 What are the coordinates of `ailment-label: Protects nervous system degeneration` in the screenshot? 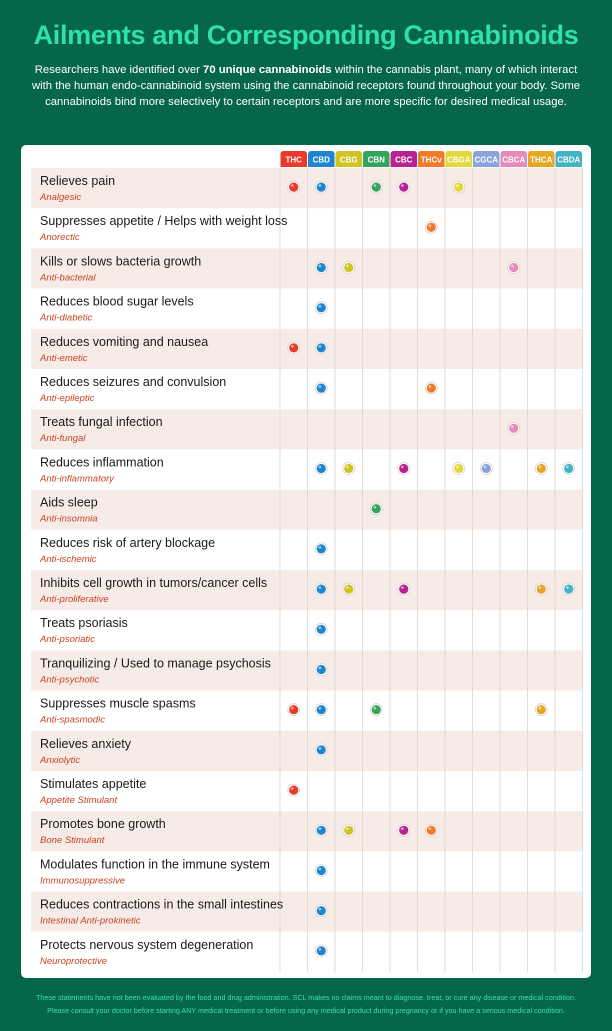 It's located at (146, 945).